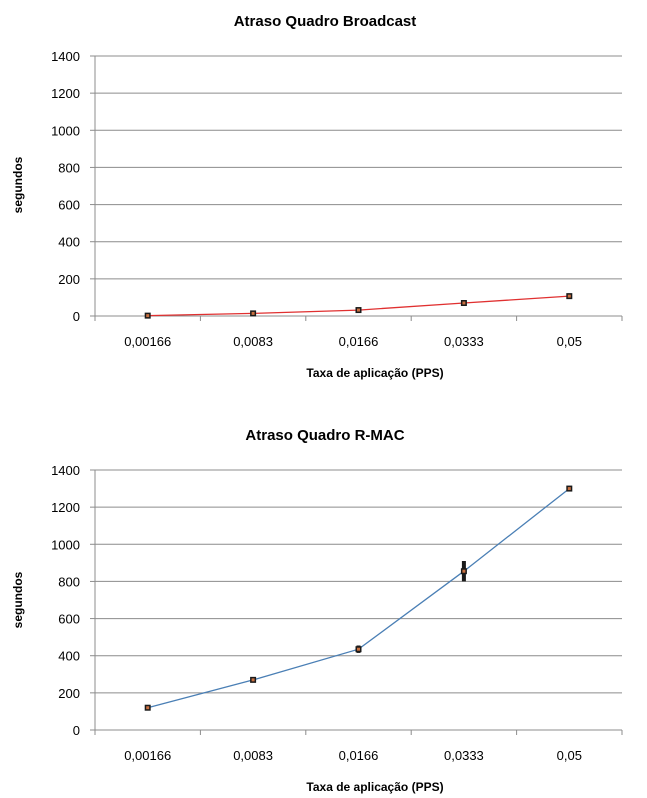 The image size is (647, 798). Describe the element at coordinates (358, 306) in the screenshot. I see `data-series` at that location.